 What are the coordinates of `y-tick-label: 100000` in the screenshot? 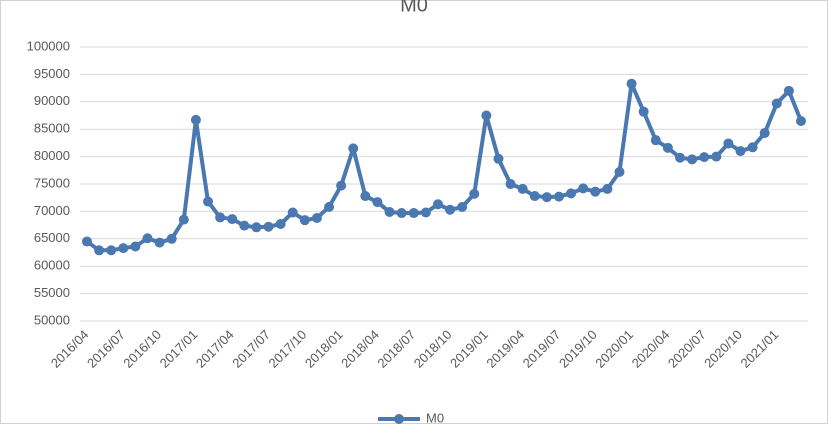 It's located at (48, 45).